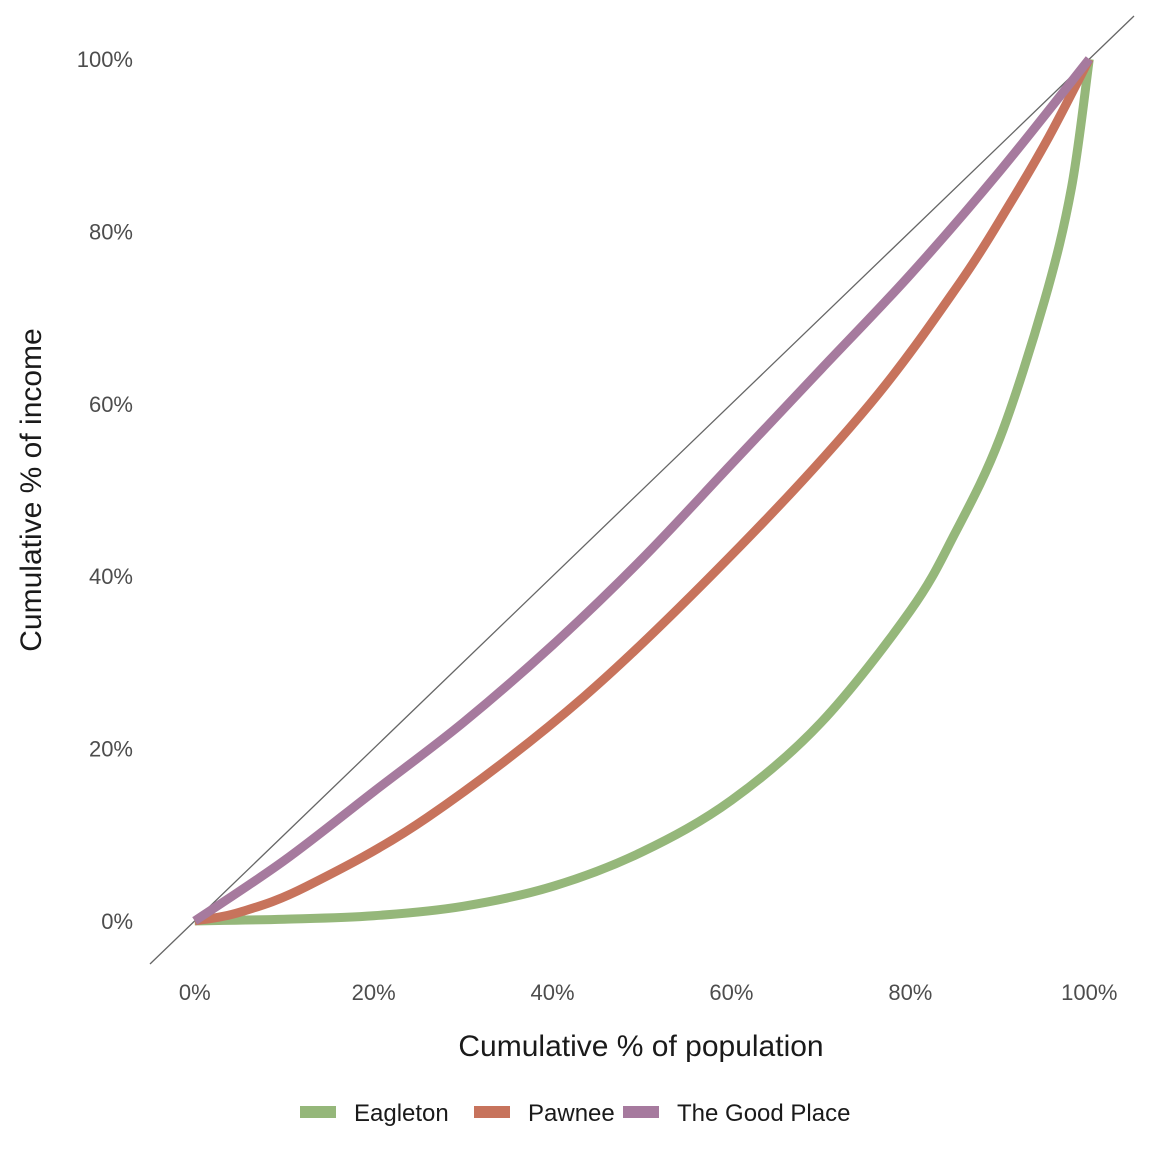 This screenshot has width=1152, height=1152. What do you see at coordinates (111, 231) in the screenshot?
I see `y-tick-label: 80%` at bounding box center [111, 231].